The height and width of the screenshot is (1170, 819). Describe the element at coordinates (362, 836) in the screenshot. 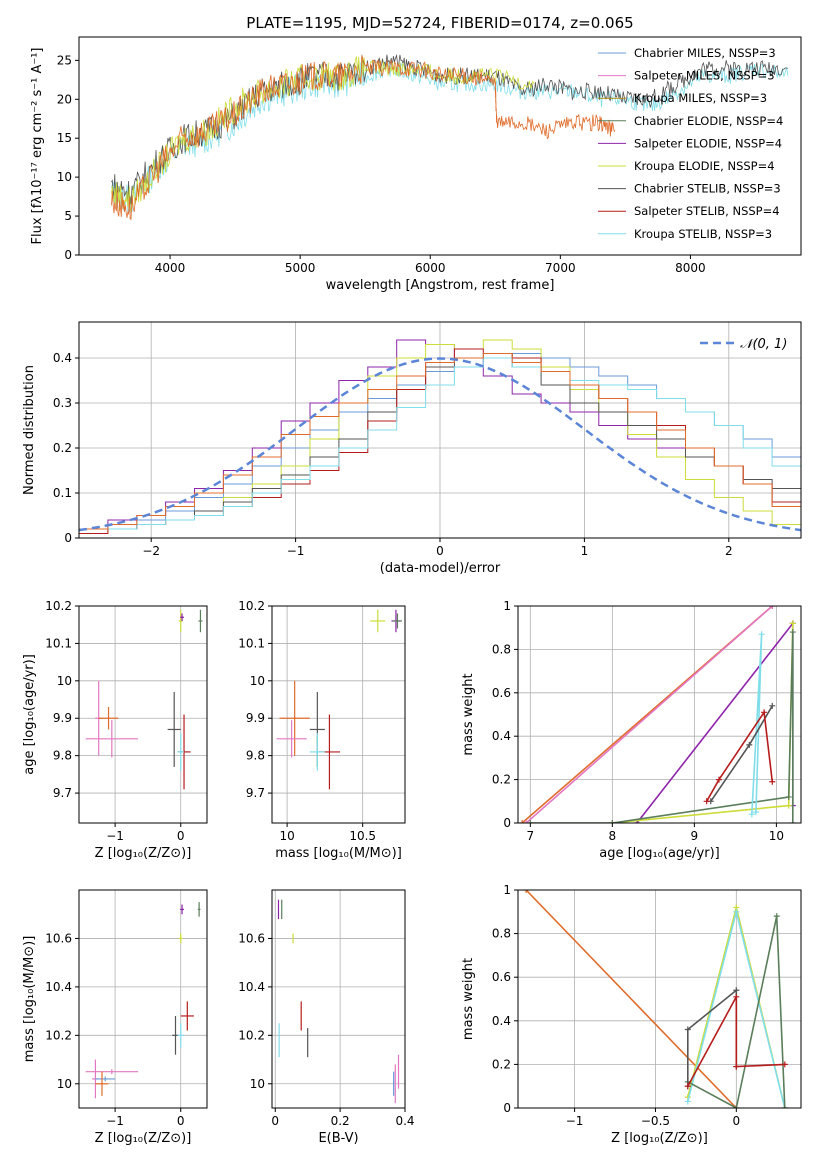

I see `x-tick-label: 10.5` at that location.